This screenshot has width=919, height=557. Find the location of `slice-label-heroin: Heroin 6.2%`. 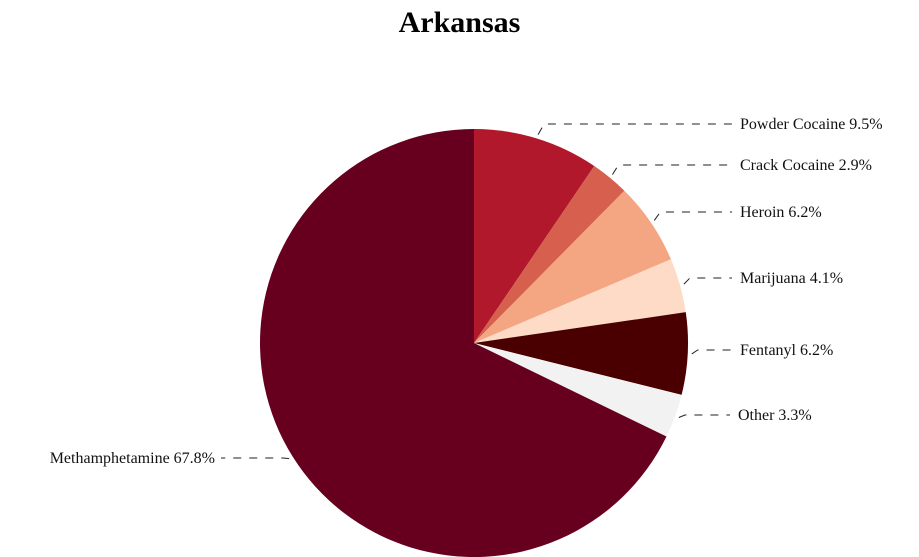

slice-label-heroin: Heroin 6.2% is located at coordinates (781, 212).